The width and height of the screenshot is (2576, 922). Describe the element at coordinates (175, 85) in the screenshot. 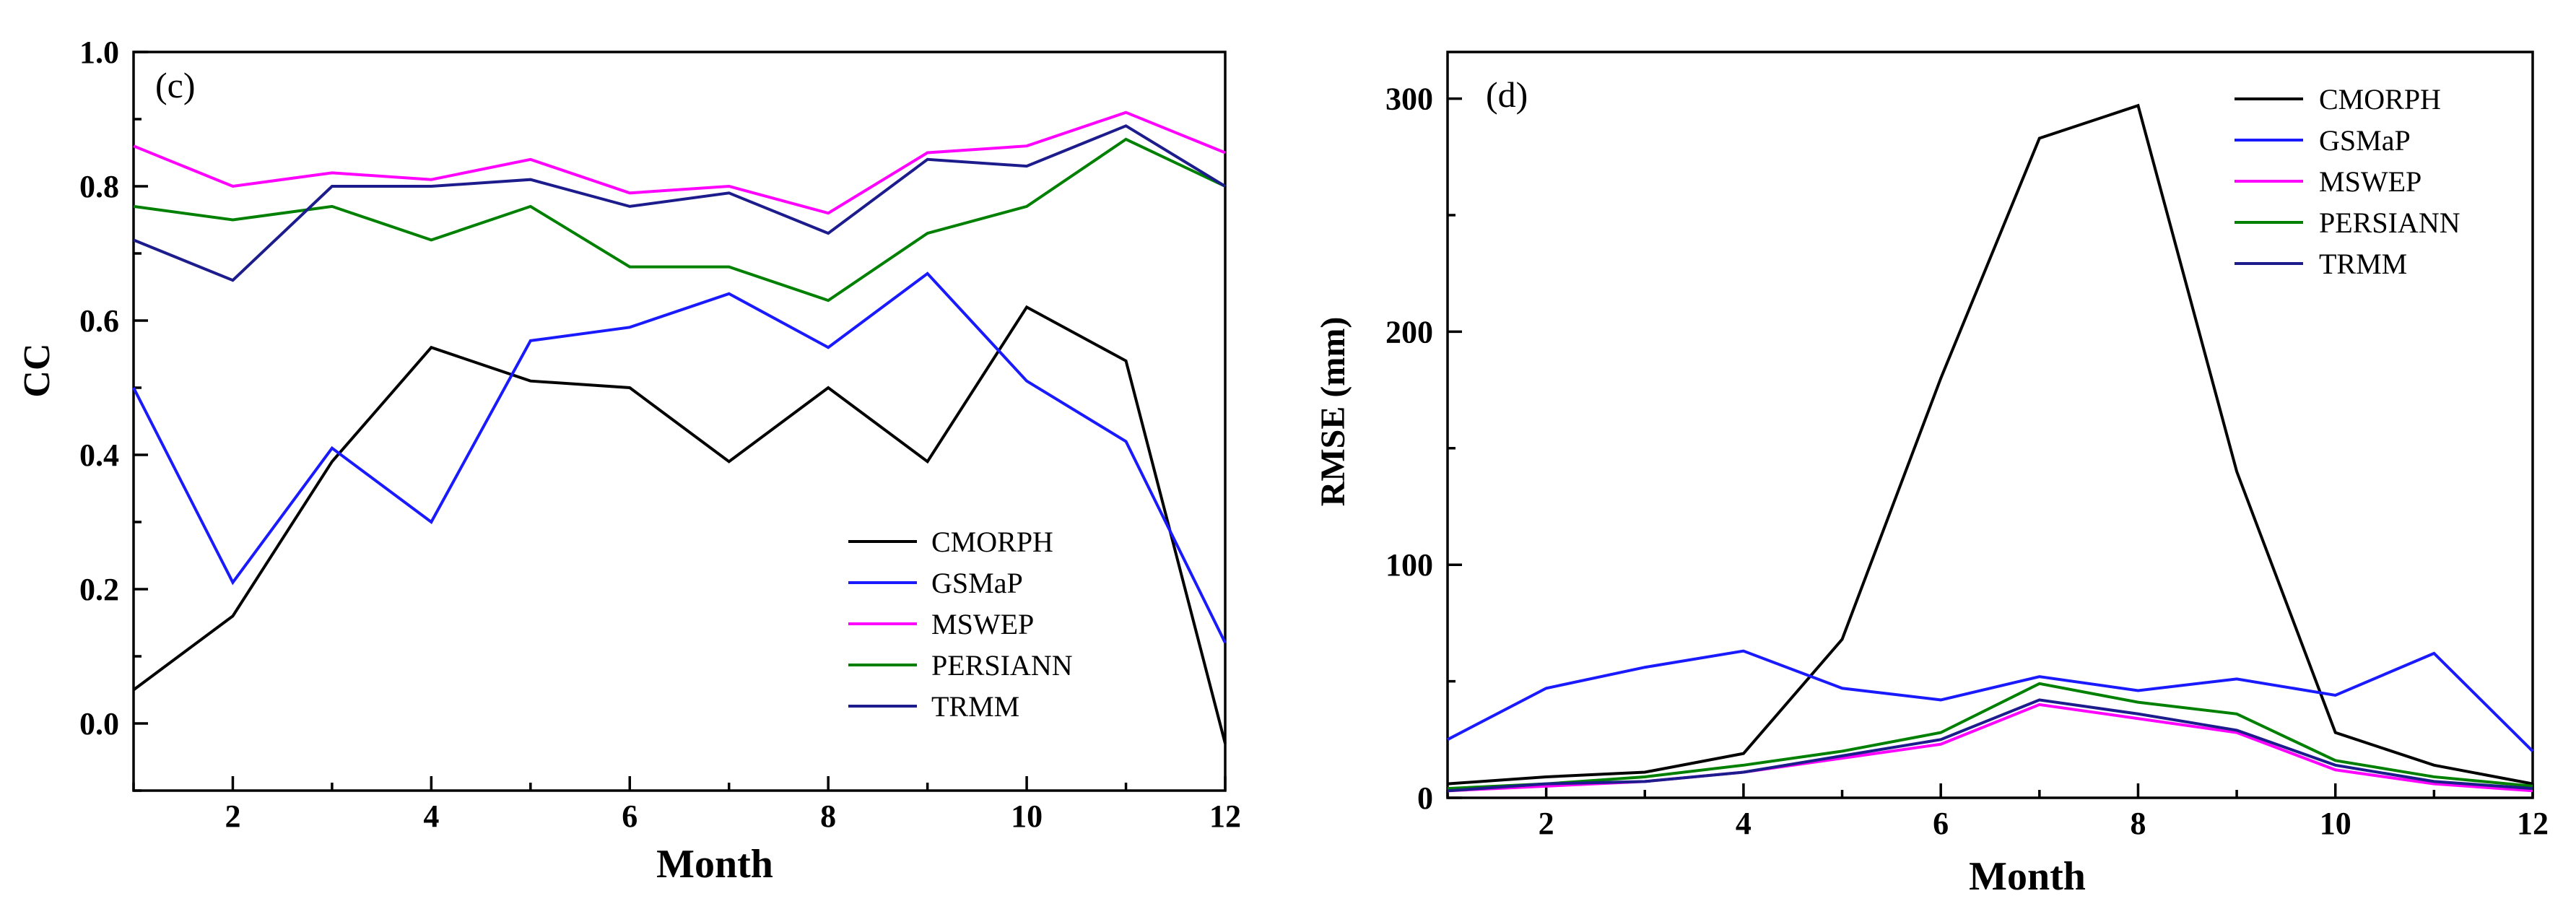

I see `panel-label: (c)` at that location.